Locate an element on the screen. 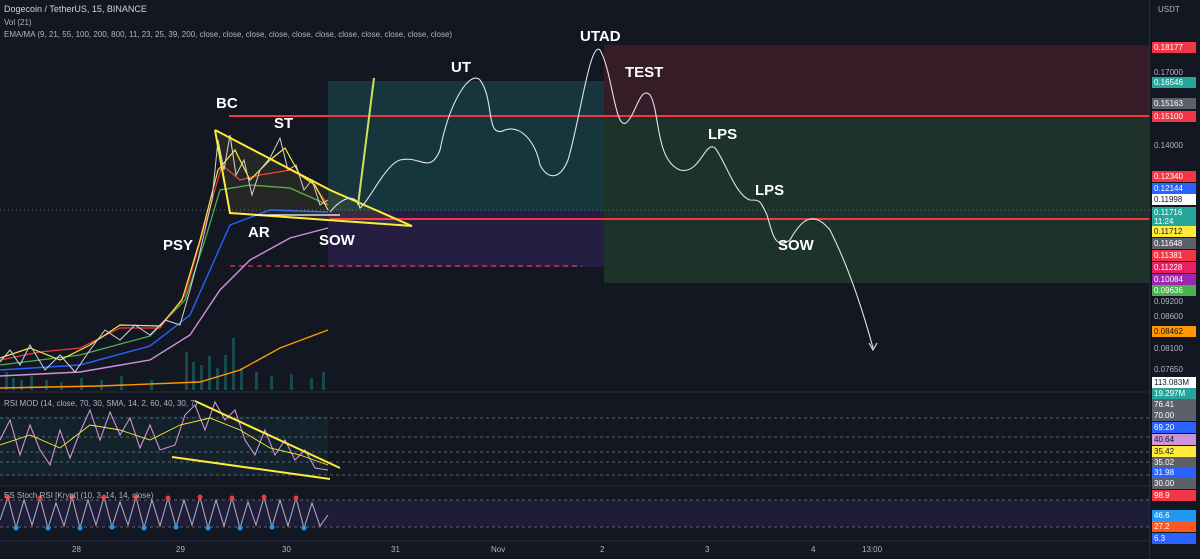  price-axis-label: 0.16546 is located at coordinates (1174, 82).